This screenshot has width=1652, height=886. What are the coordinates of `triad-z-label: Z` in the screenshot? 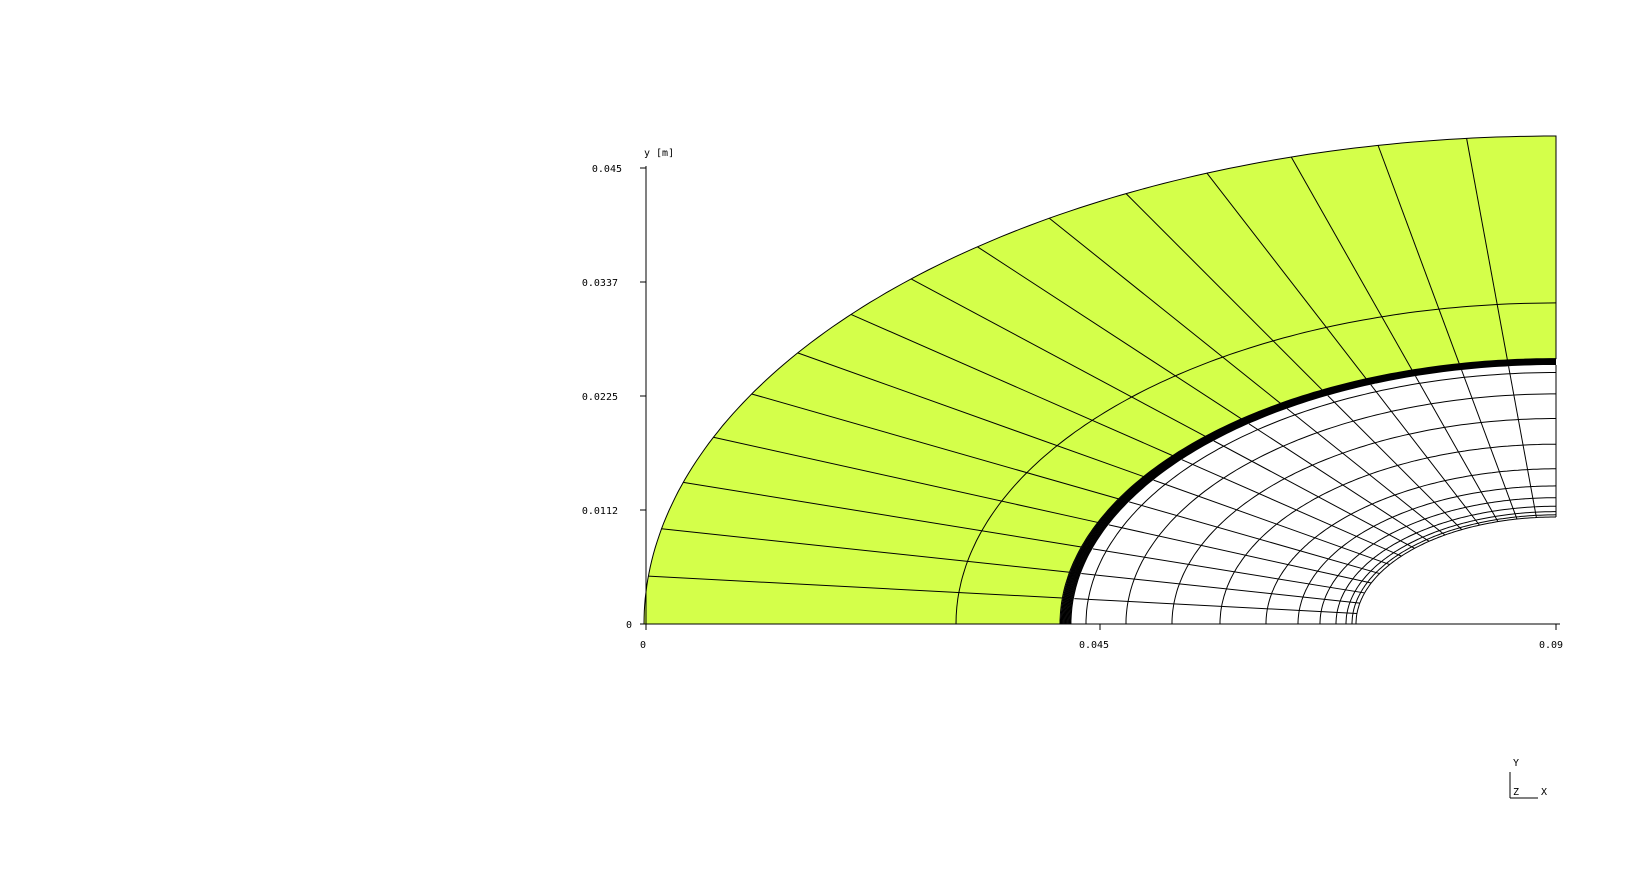 It's located at (1516, 792).